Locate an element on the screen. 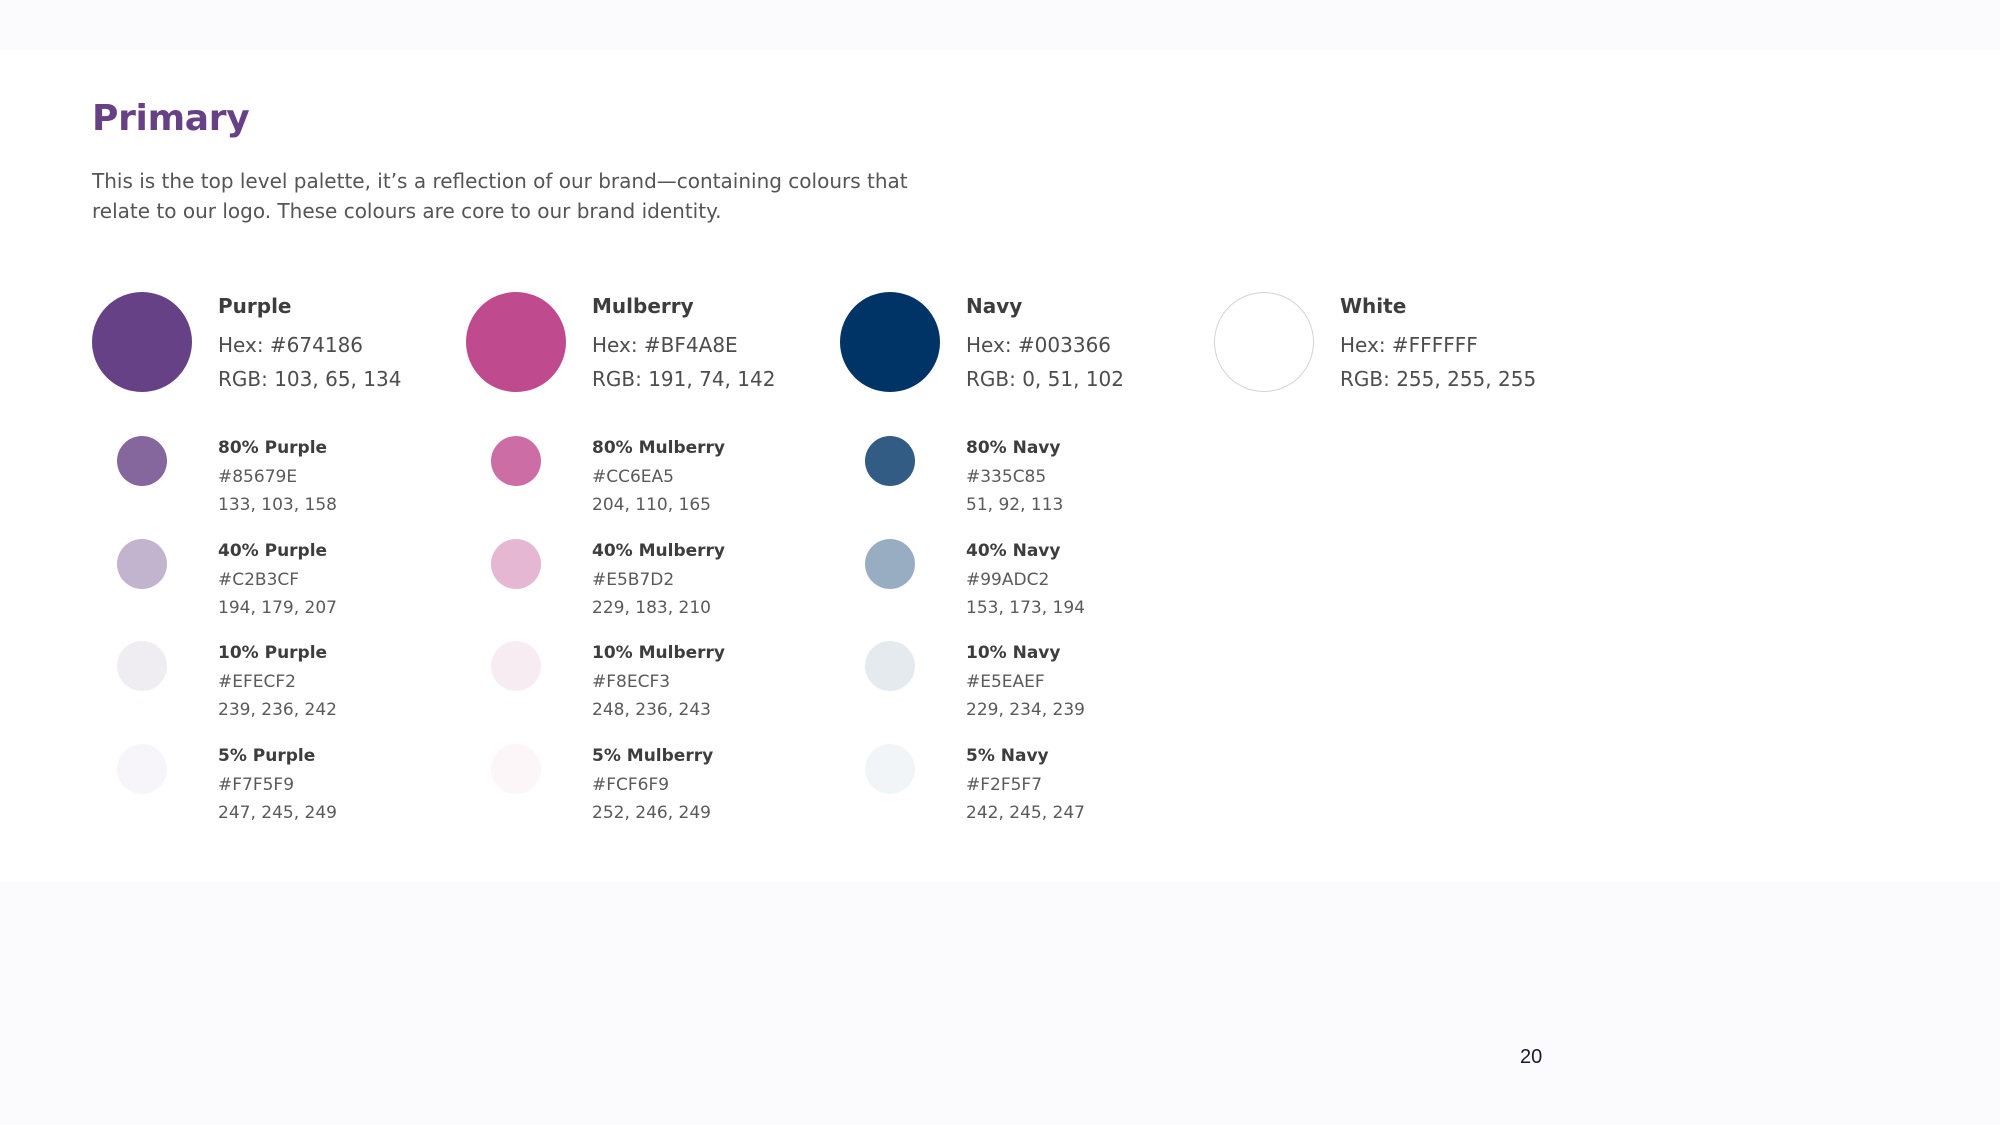 The width and height of the screenshot is (2000, 1125). tint-rgb: 229, 183, 210 is located at coordinates (651, 608).